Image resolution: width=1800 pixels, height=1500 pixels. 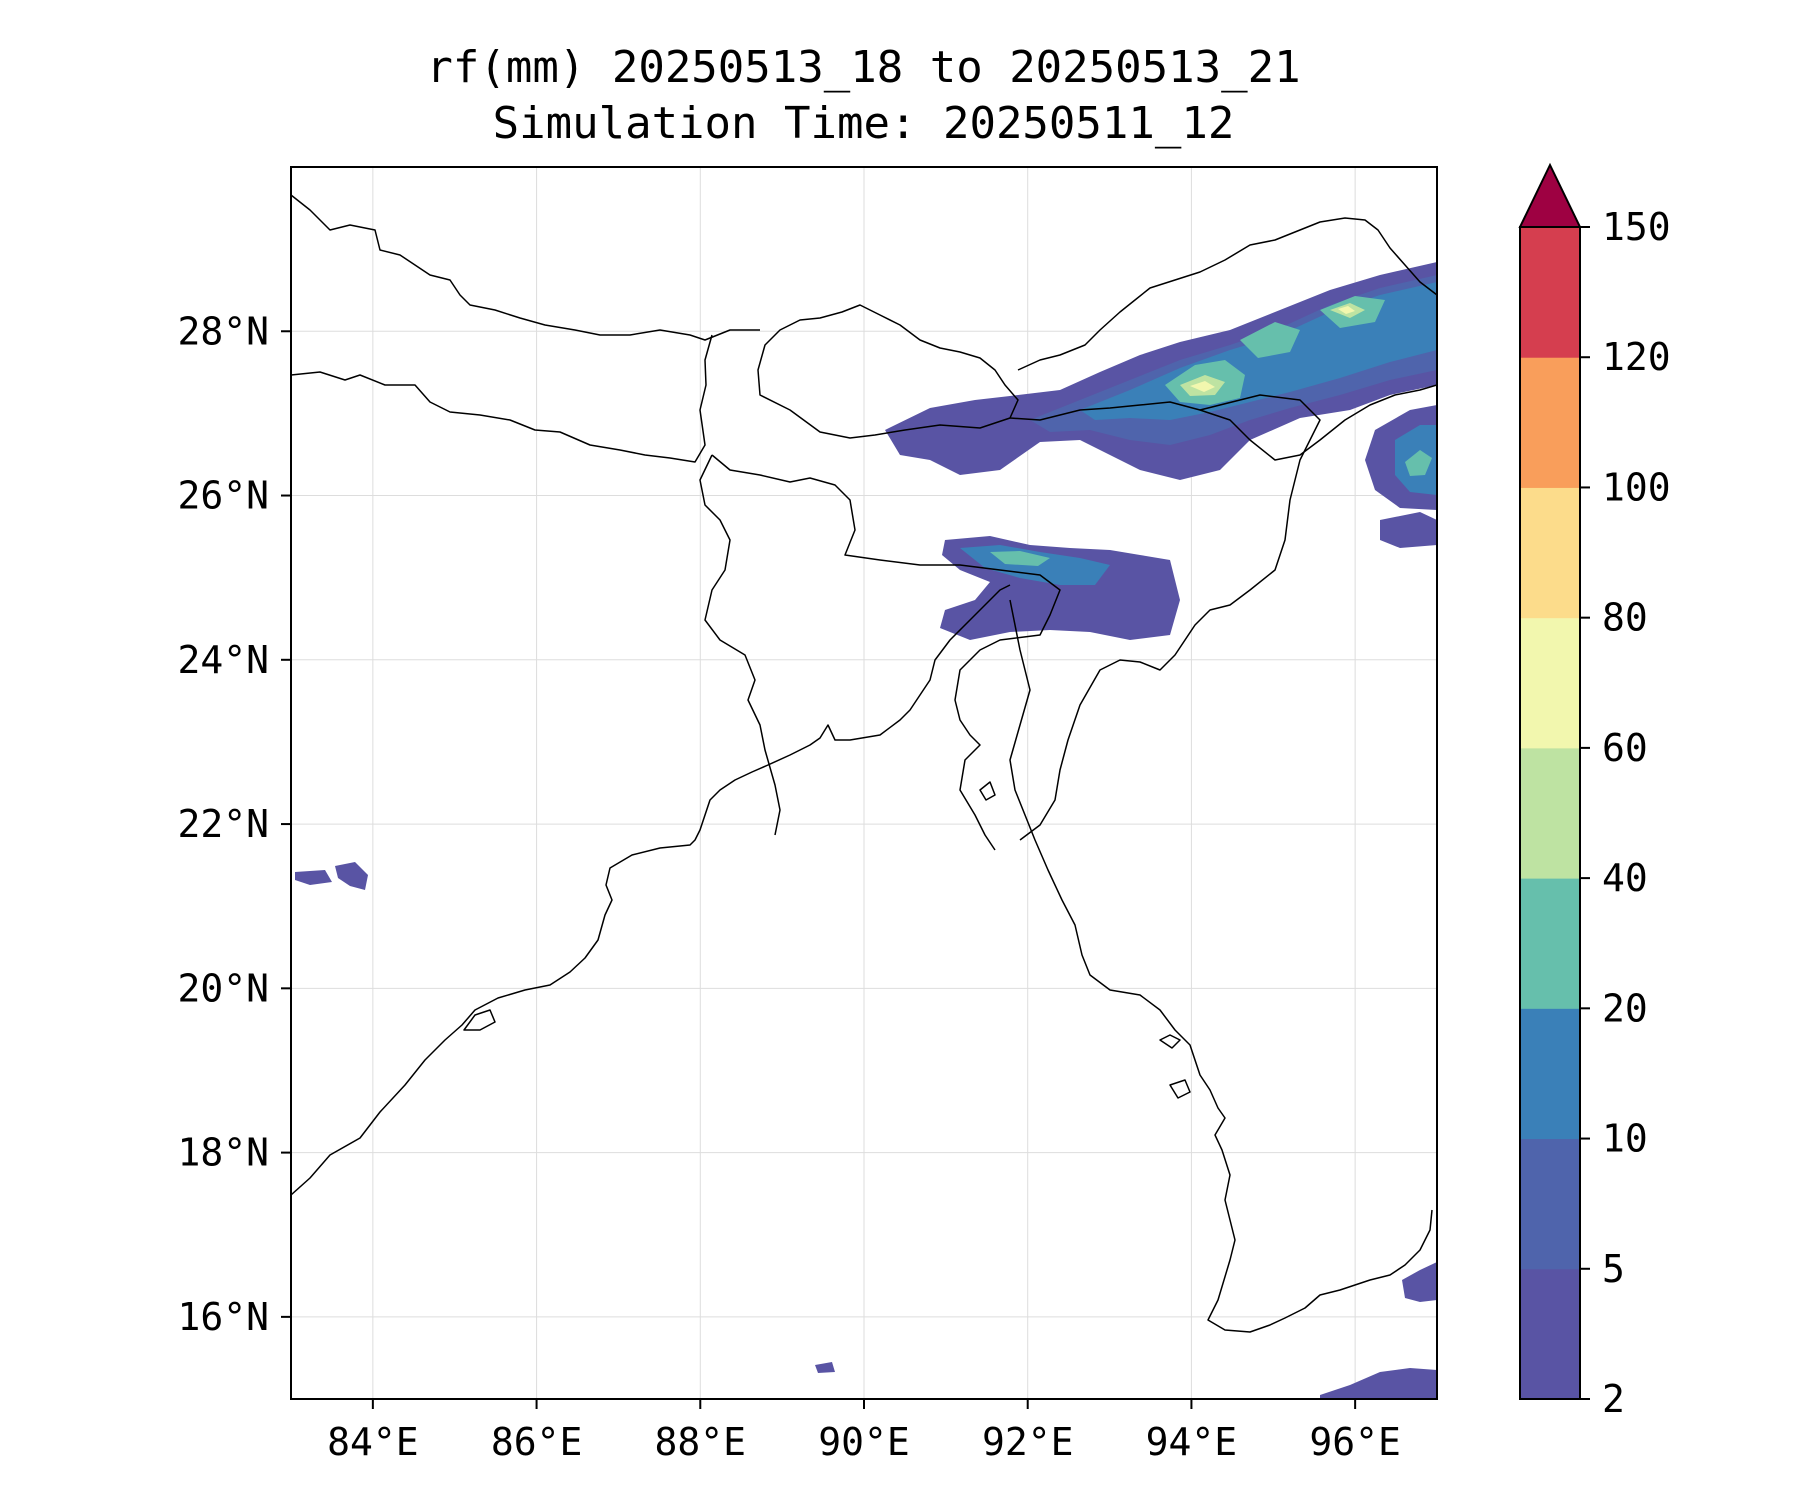 I want to click on rain-region-east-edge-high, so click(x=1418, y=463).